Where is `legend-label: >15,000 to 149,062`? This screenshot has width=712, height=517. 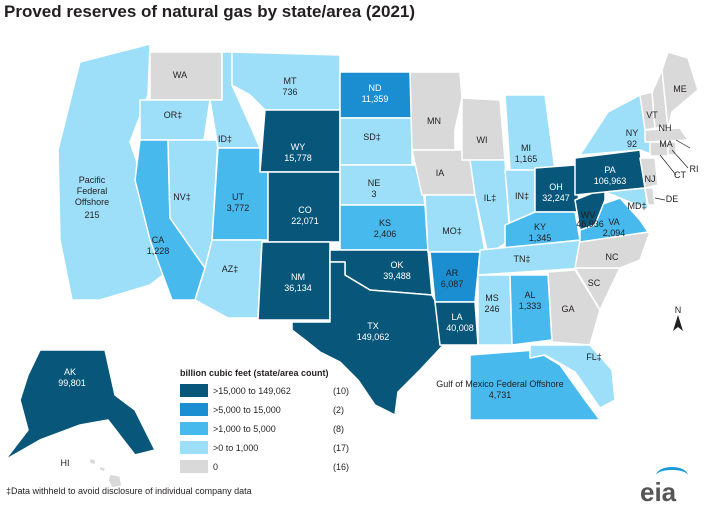
legend-label: >15,000 to 149,062 is located at coordinates (252, 390).